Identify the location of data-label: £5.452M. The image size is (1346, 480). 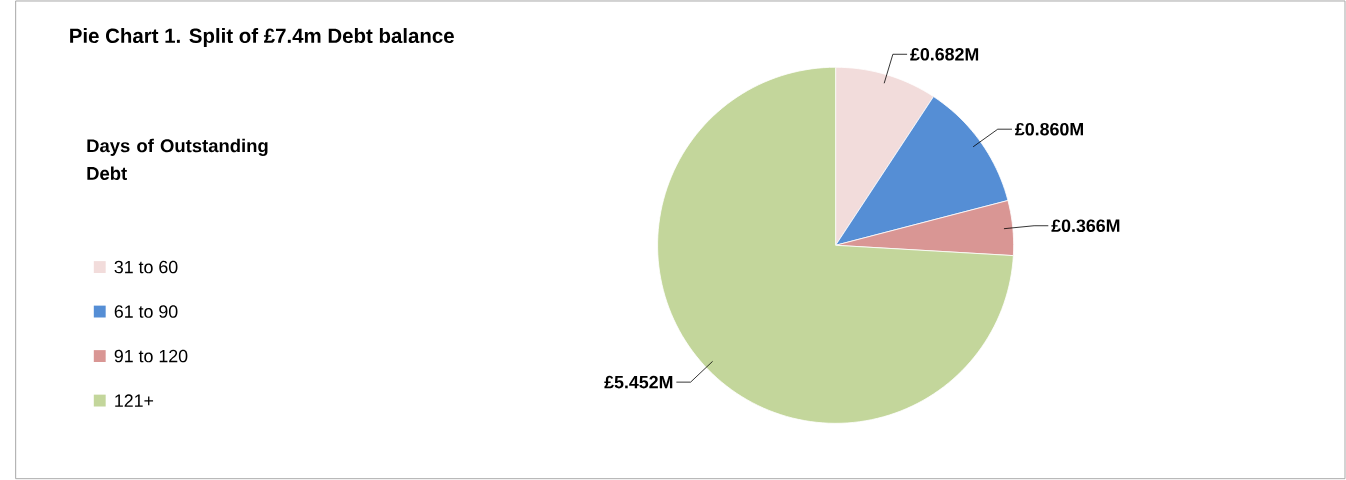
(638, 382).